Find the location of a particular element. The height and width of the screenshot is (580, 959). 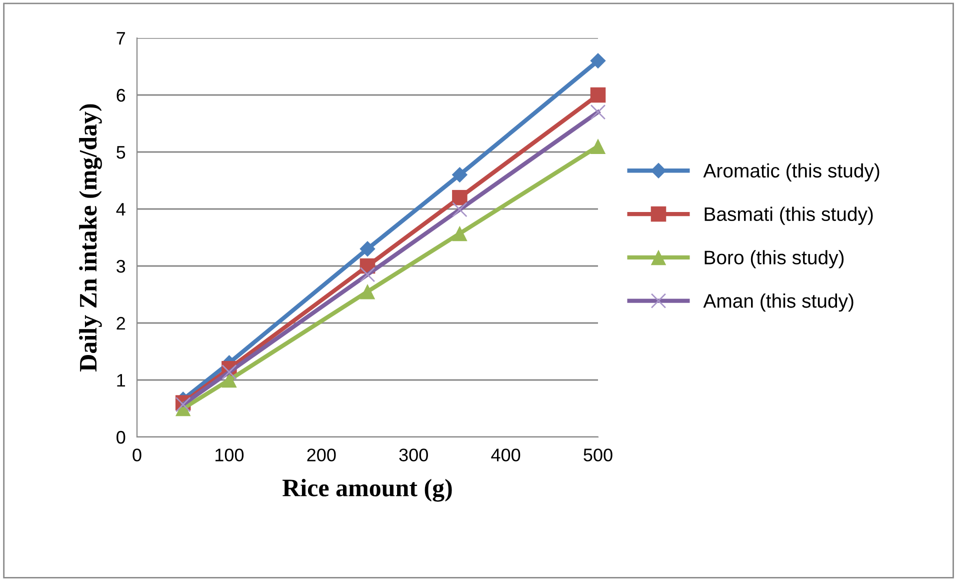

x-tick-label: 500 is located at coordinates (598, 455).